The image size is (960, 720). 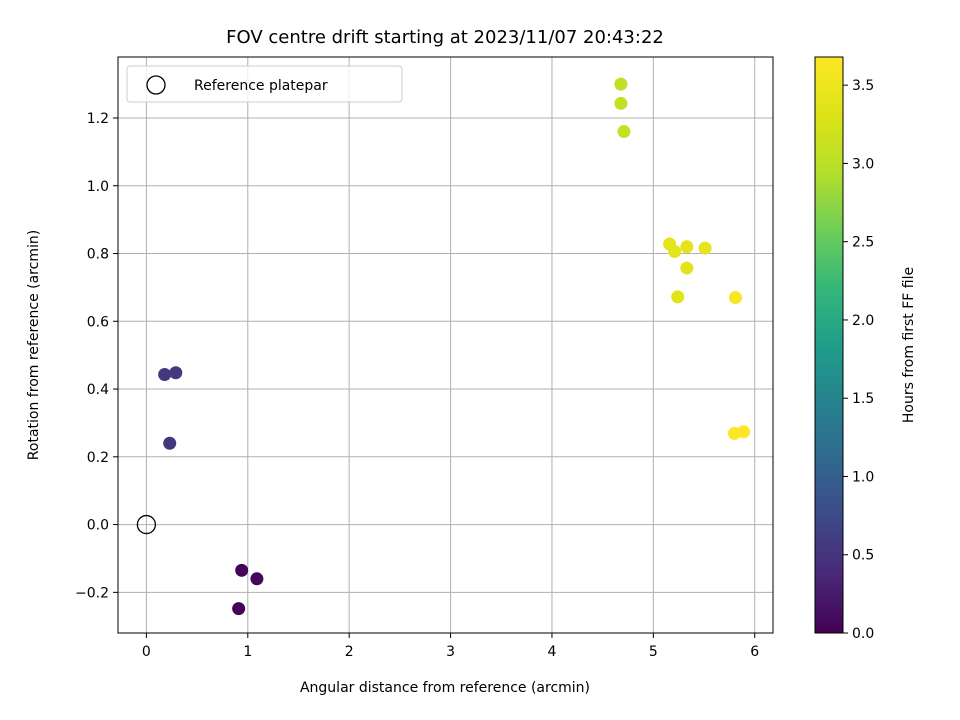 What do you see at coordinates (450, 652) in the screenshot?
I see `x-tick-label: 3` at bounding box center [450, 652].